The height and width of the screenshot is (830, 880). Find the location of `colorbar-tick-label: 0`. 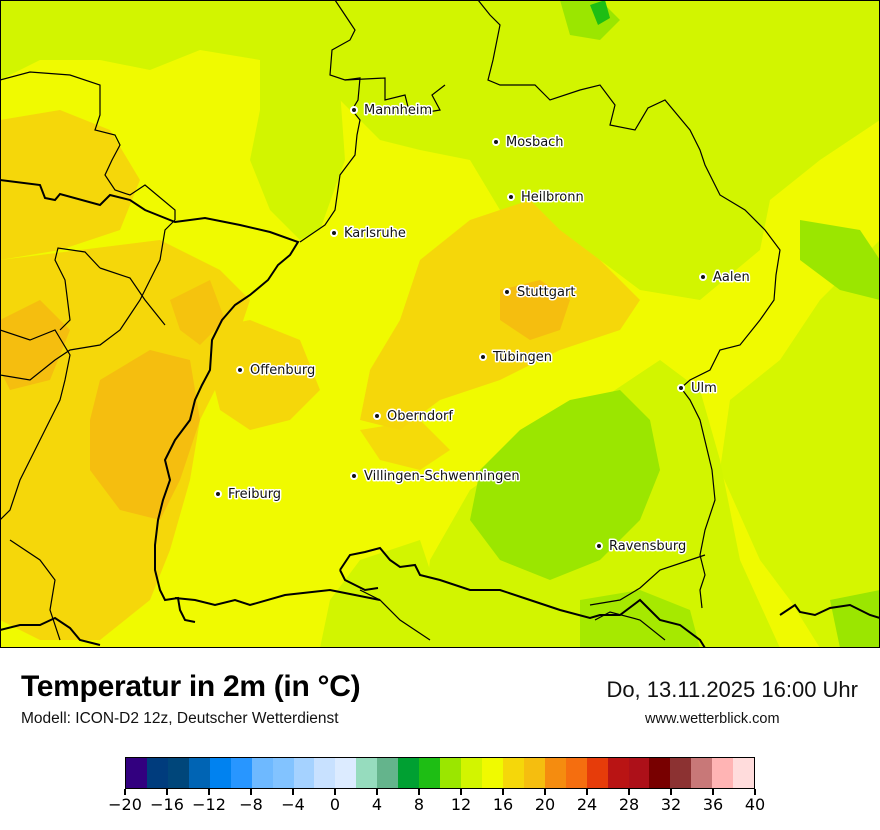

colorbar-tick-label: 0 is located at coordinates (335, 804).